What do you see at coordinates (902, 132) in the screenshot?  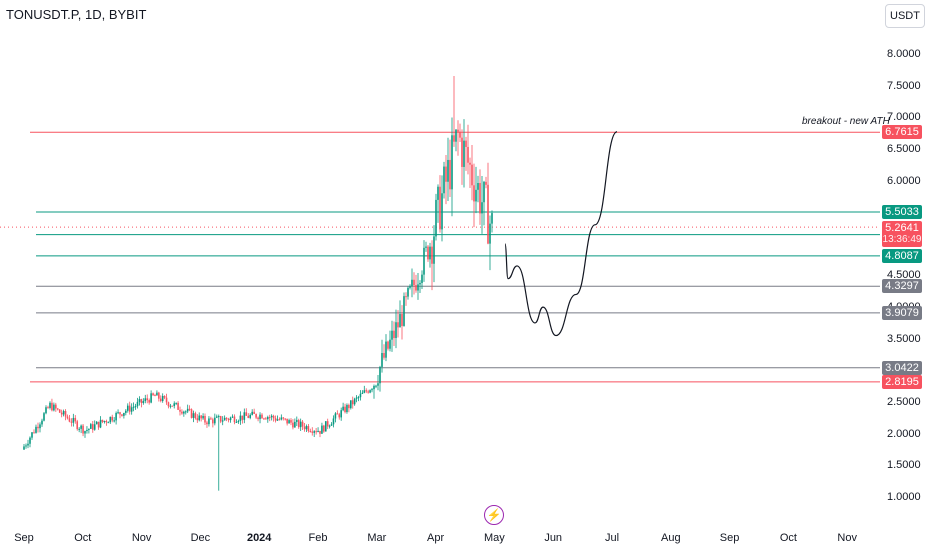 I see `level-price-label: 6.7615` at bounding box center [902, 132].